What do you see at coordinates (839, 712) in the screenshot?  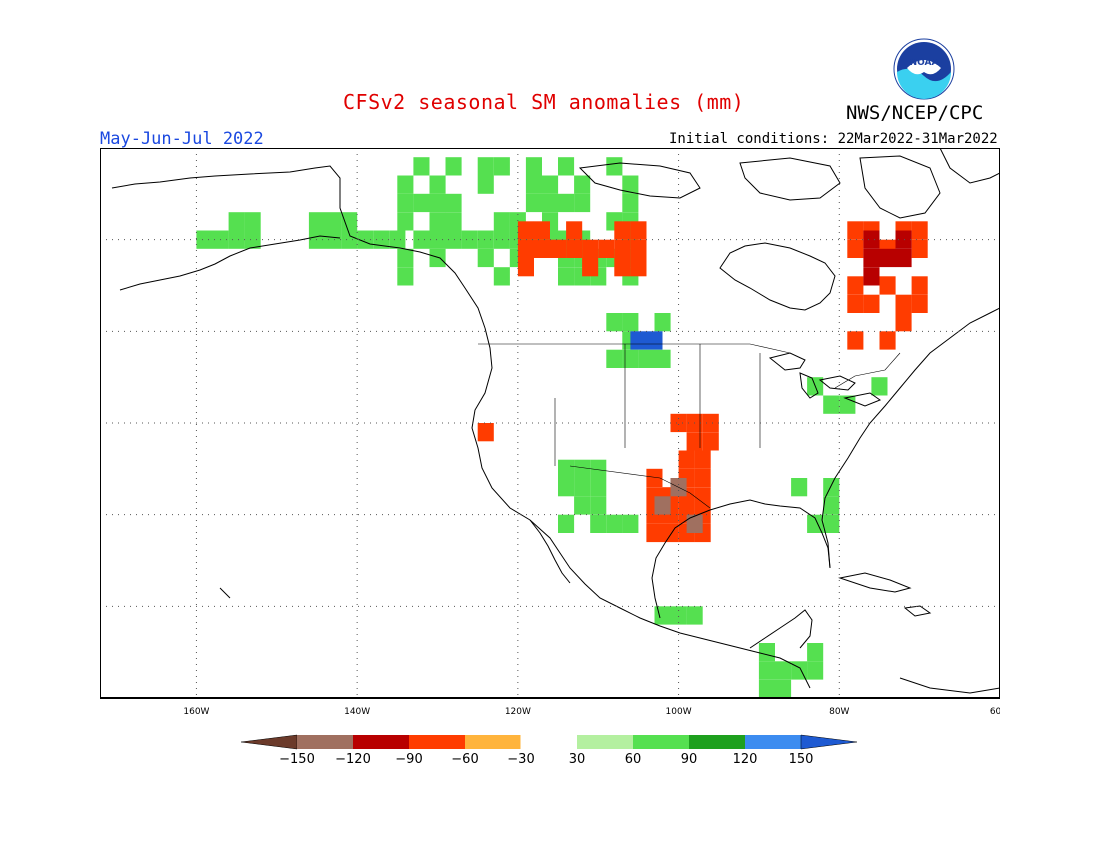 I see `lon-tick-label: 80W` at bounding box center [839, 712].